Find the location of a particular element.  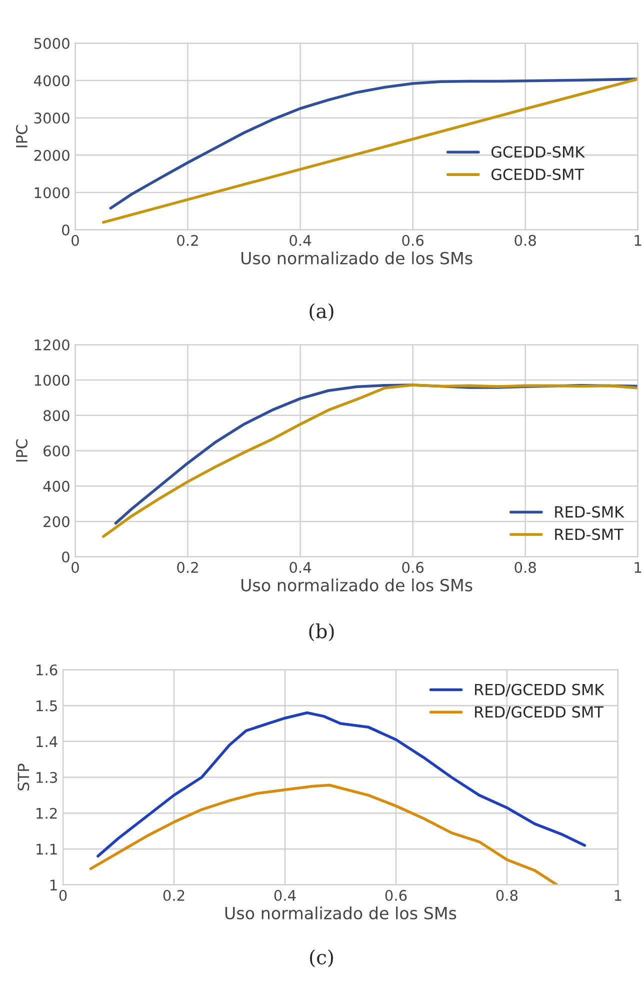

text: (c) is located at coordinates (321, 958).